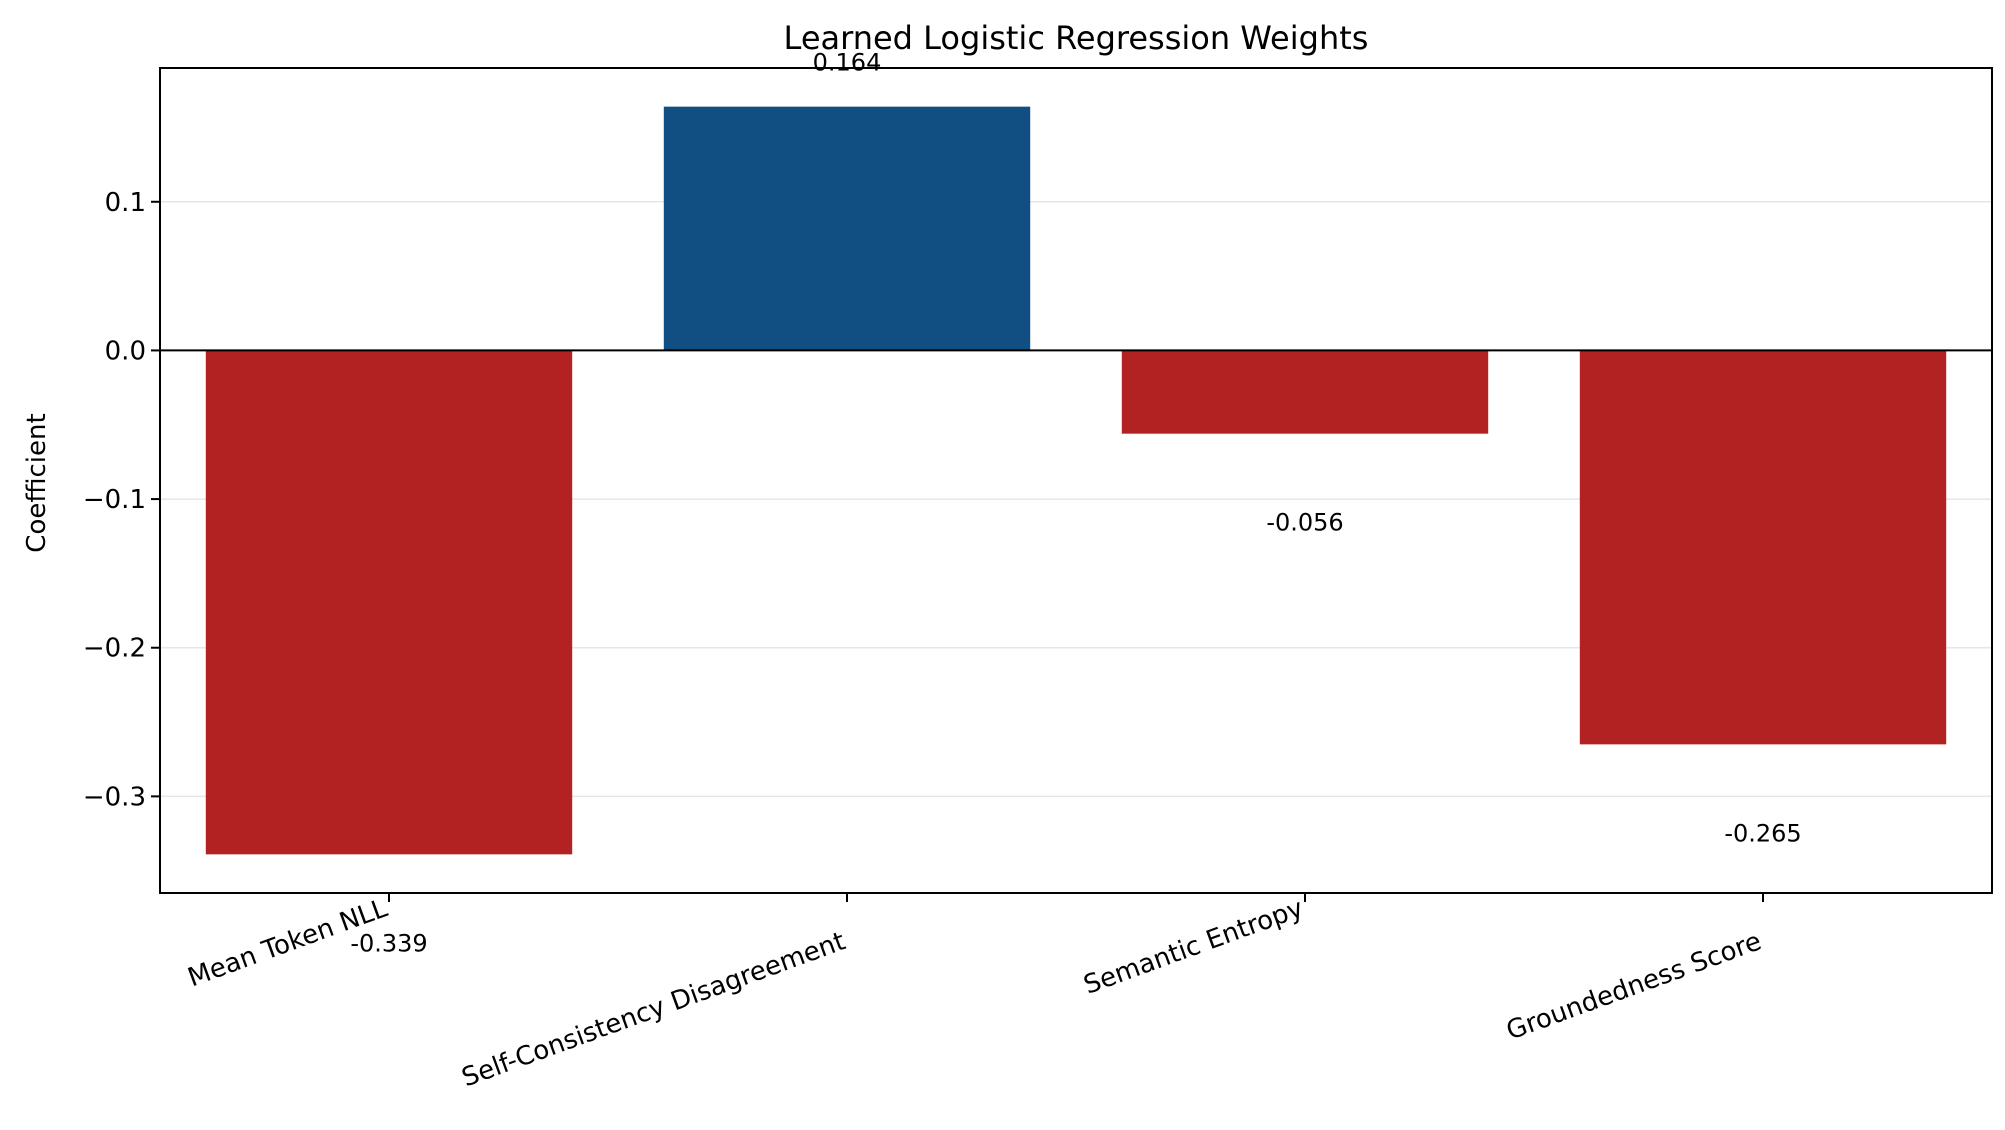 The image size is (2005, 1130). Describe the element at coordinates (125, 351) in the screenshot. I see `y-tick-label: 0.0` at that location.